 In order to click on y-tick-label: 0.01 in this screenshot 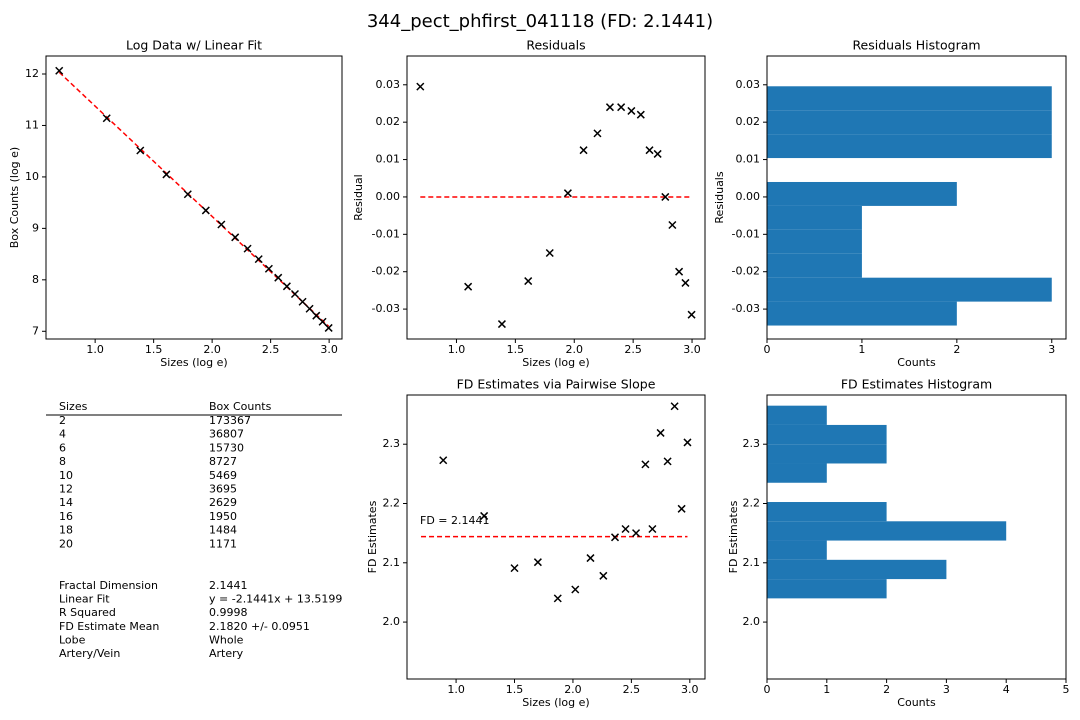, I will do `click(748, 159)`.